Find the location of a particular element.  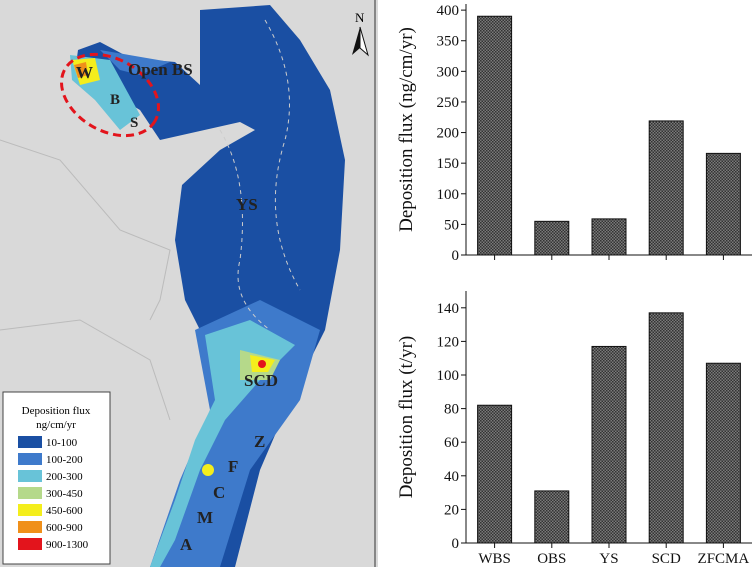

legend-unit: ng/cm/yr is located at coordinates (56, 425).